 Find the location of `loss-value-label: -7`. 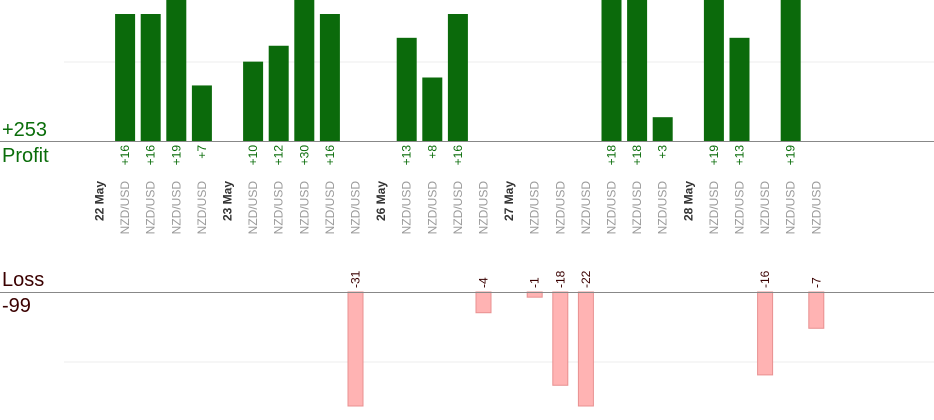

loss-value-label: -7 is located at coordinates (816, 282).